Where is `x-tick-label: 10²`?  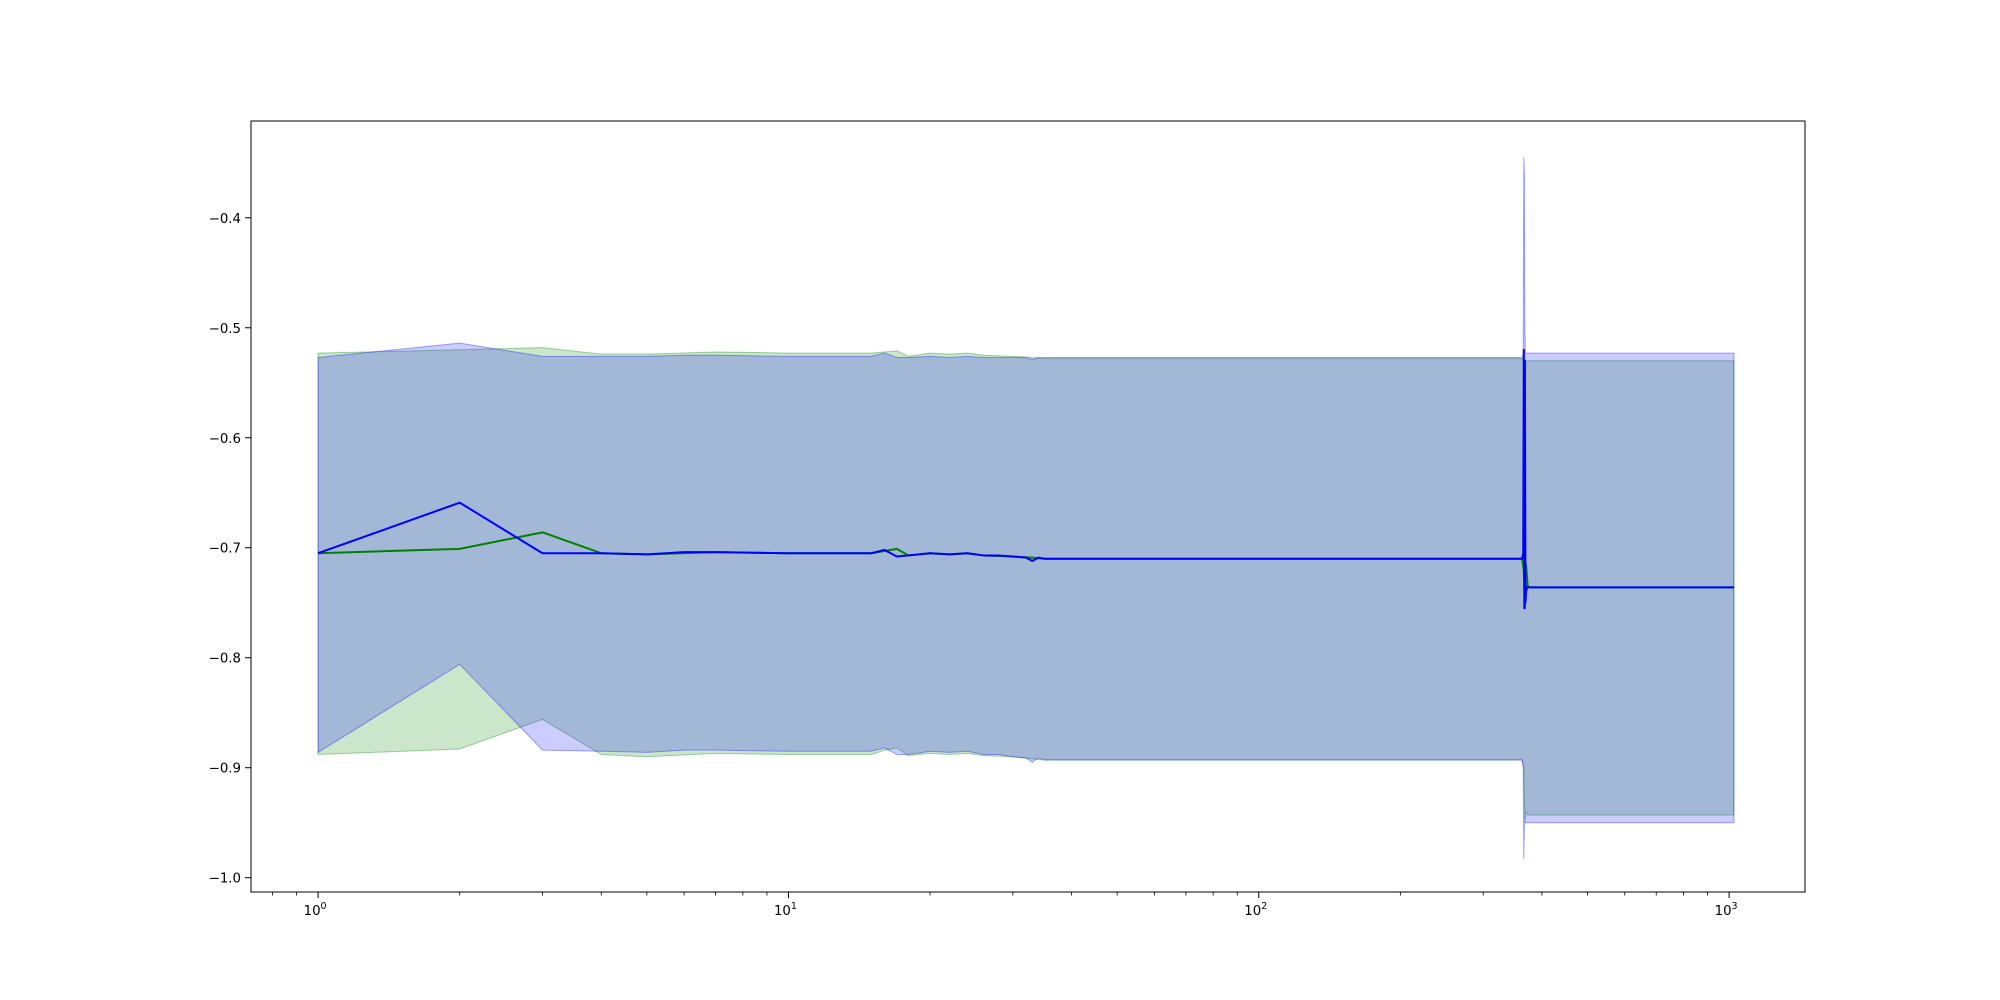
x-tick-label: 10² is located at coordinates (1255, 910).